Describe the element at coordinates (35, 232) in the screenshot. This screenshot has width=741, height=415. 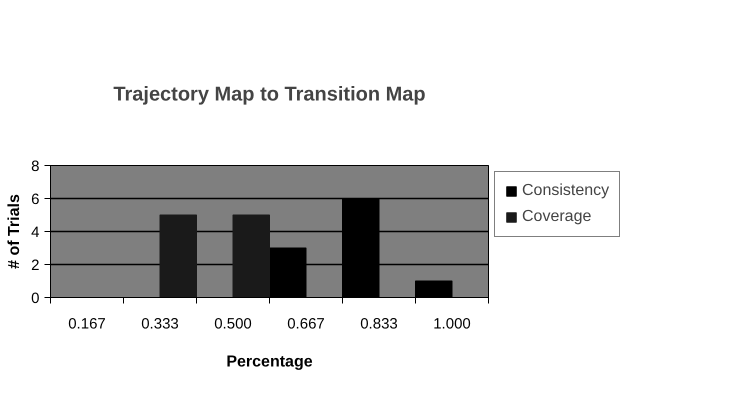
I see `y-tick-label: 4` at that location.